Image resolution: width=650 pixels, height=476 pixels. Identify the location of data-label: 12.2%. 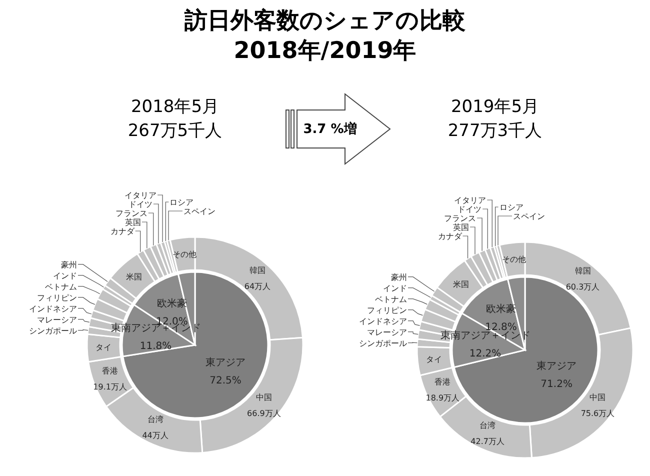
(485, 354).